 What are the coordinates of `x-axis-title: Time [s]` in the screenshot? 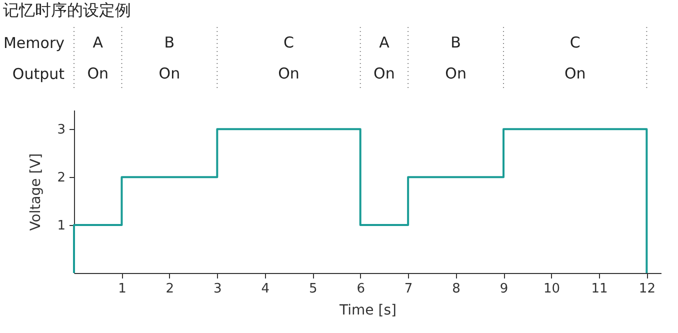 It's located at (367, 310).